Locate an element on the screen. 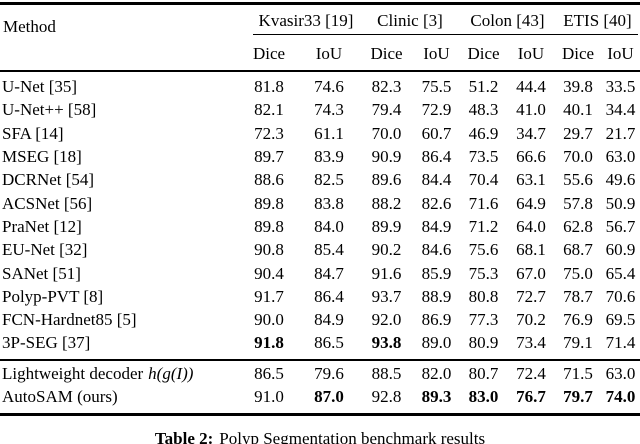 The height and width of the screenshot is (444, 640). value-cell: 86.5 is located at coordinates (269, 374).